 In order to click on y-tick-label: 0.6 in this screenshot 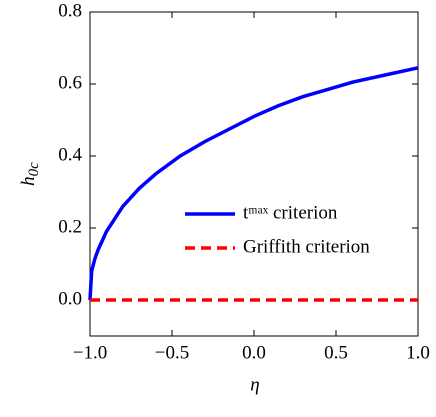, I will do `click(70, 82)`.